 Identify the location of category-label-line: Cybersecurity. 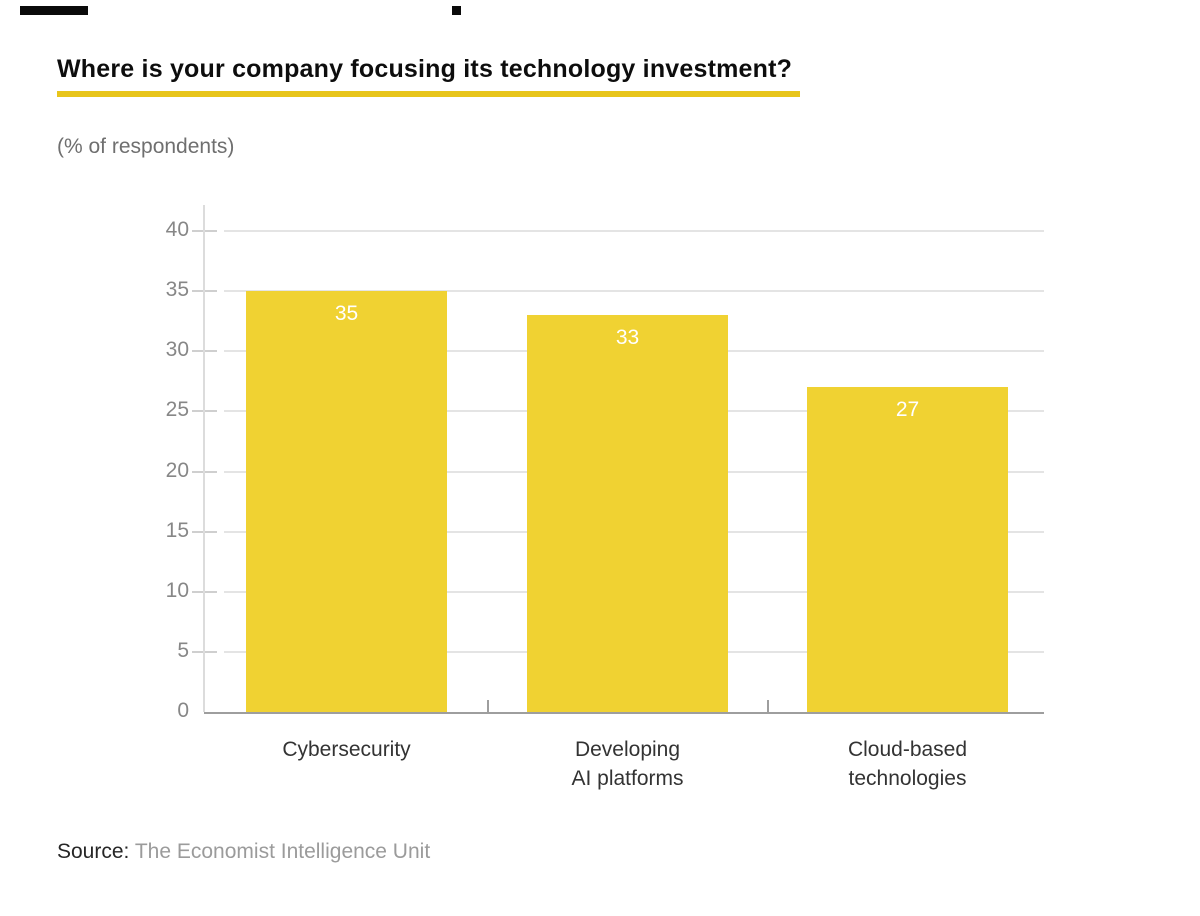
(346, 749).